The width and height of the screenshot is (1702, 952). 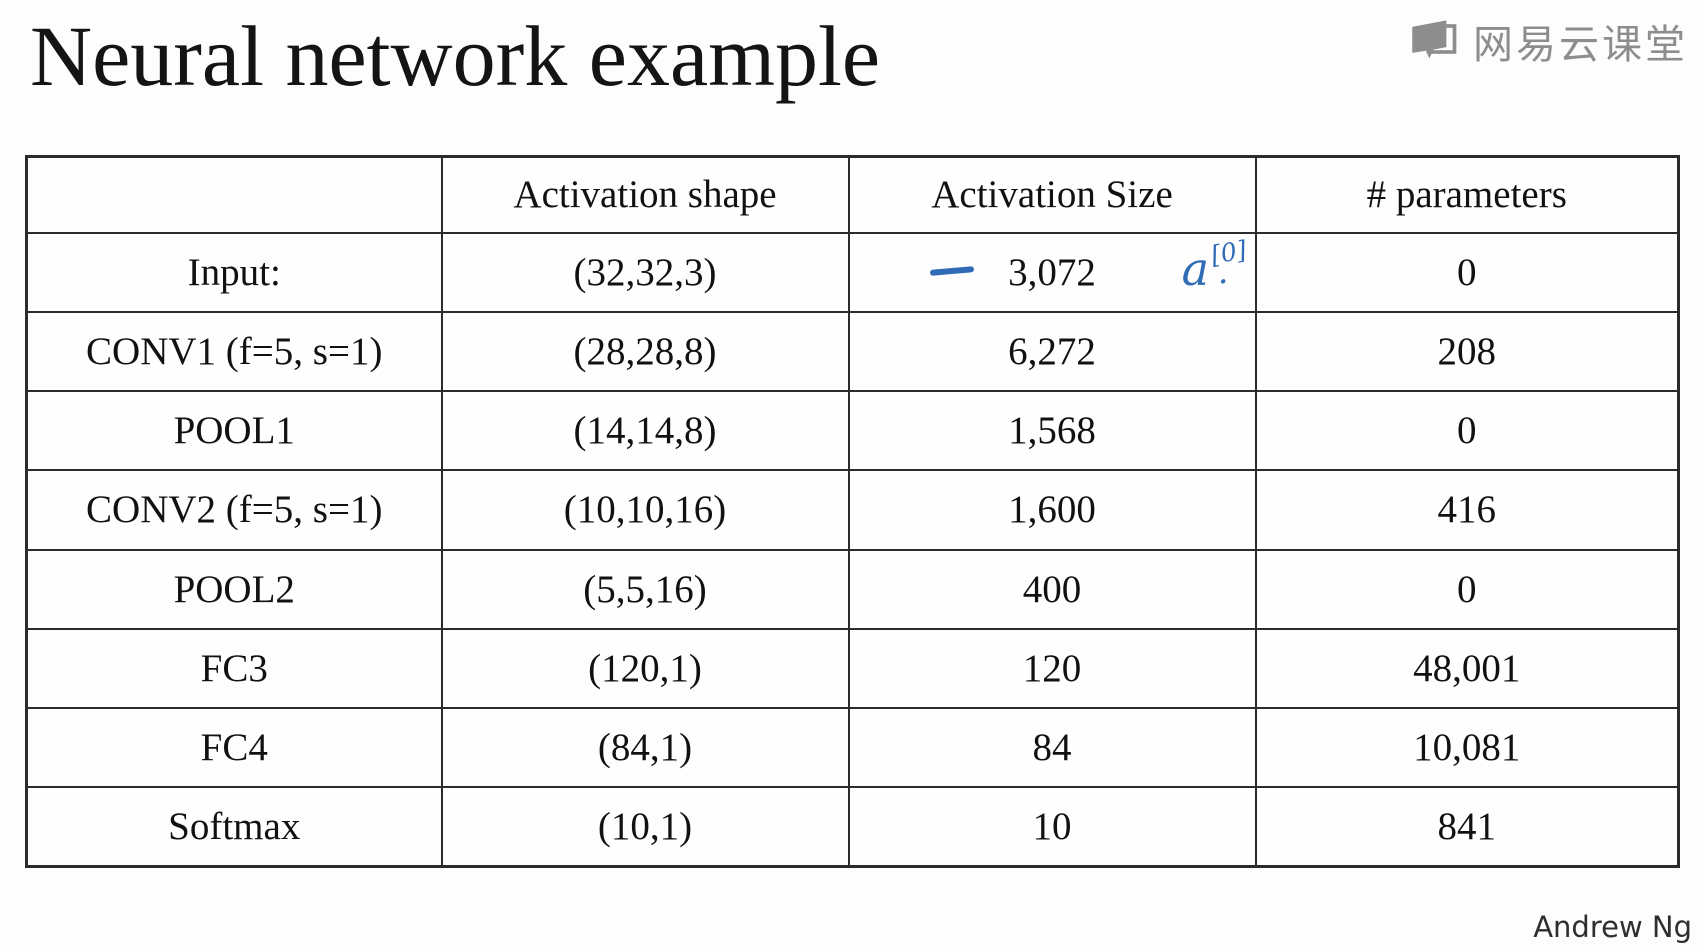 I want to click on size-cell: 1,568, so click(x=1052, y=430).